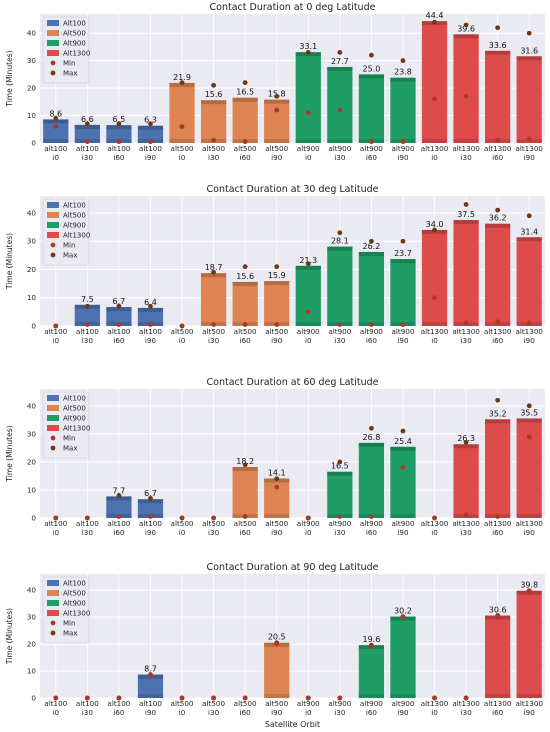  What do you see at coordinates (74, 594) in the screenshot?
I see `legend-label: Alt500` at bounding box center [74, 594].